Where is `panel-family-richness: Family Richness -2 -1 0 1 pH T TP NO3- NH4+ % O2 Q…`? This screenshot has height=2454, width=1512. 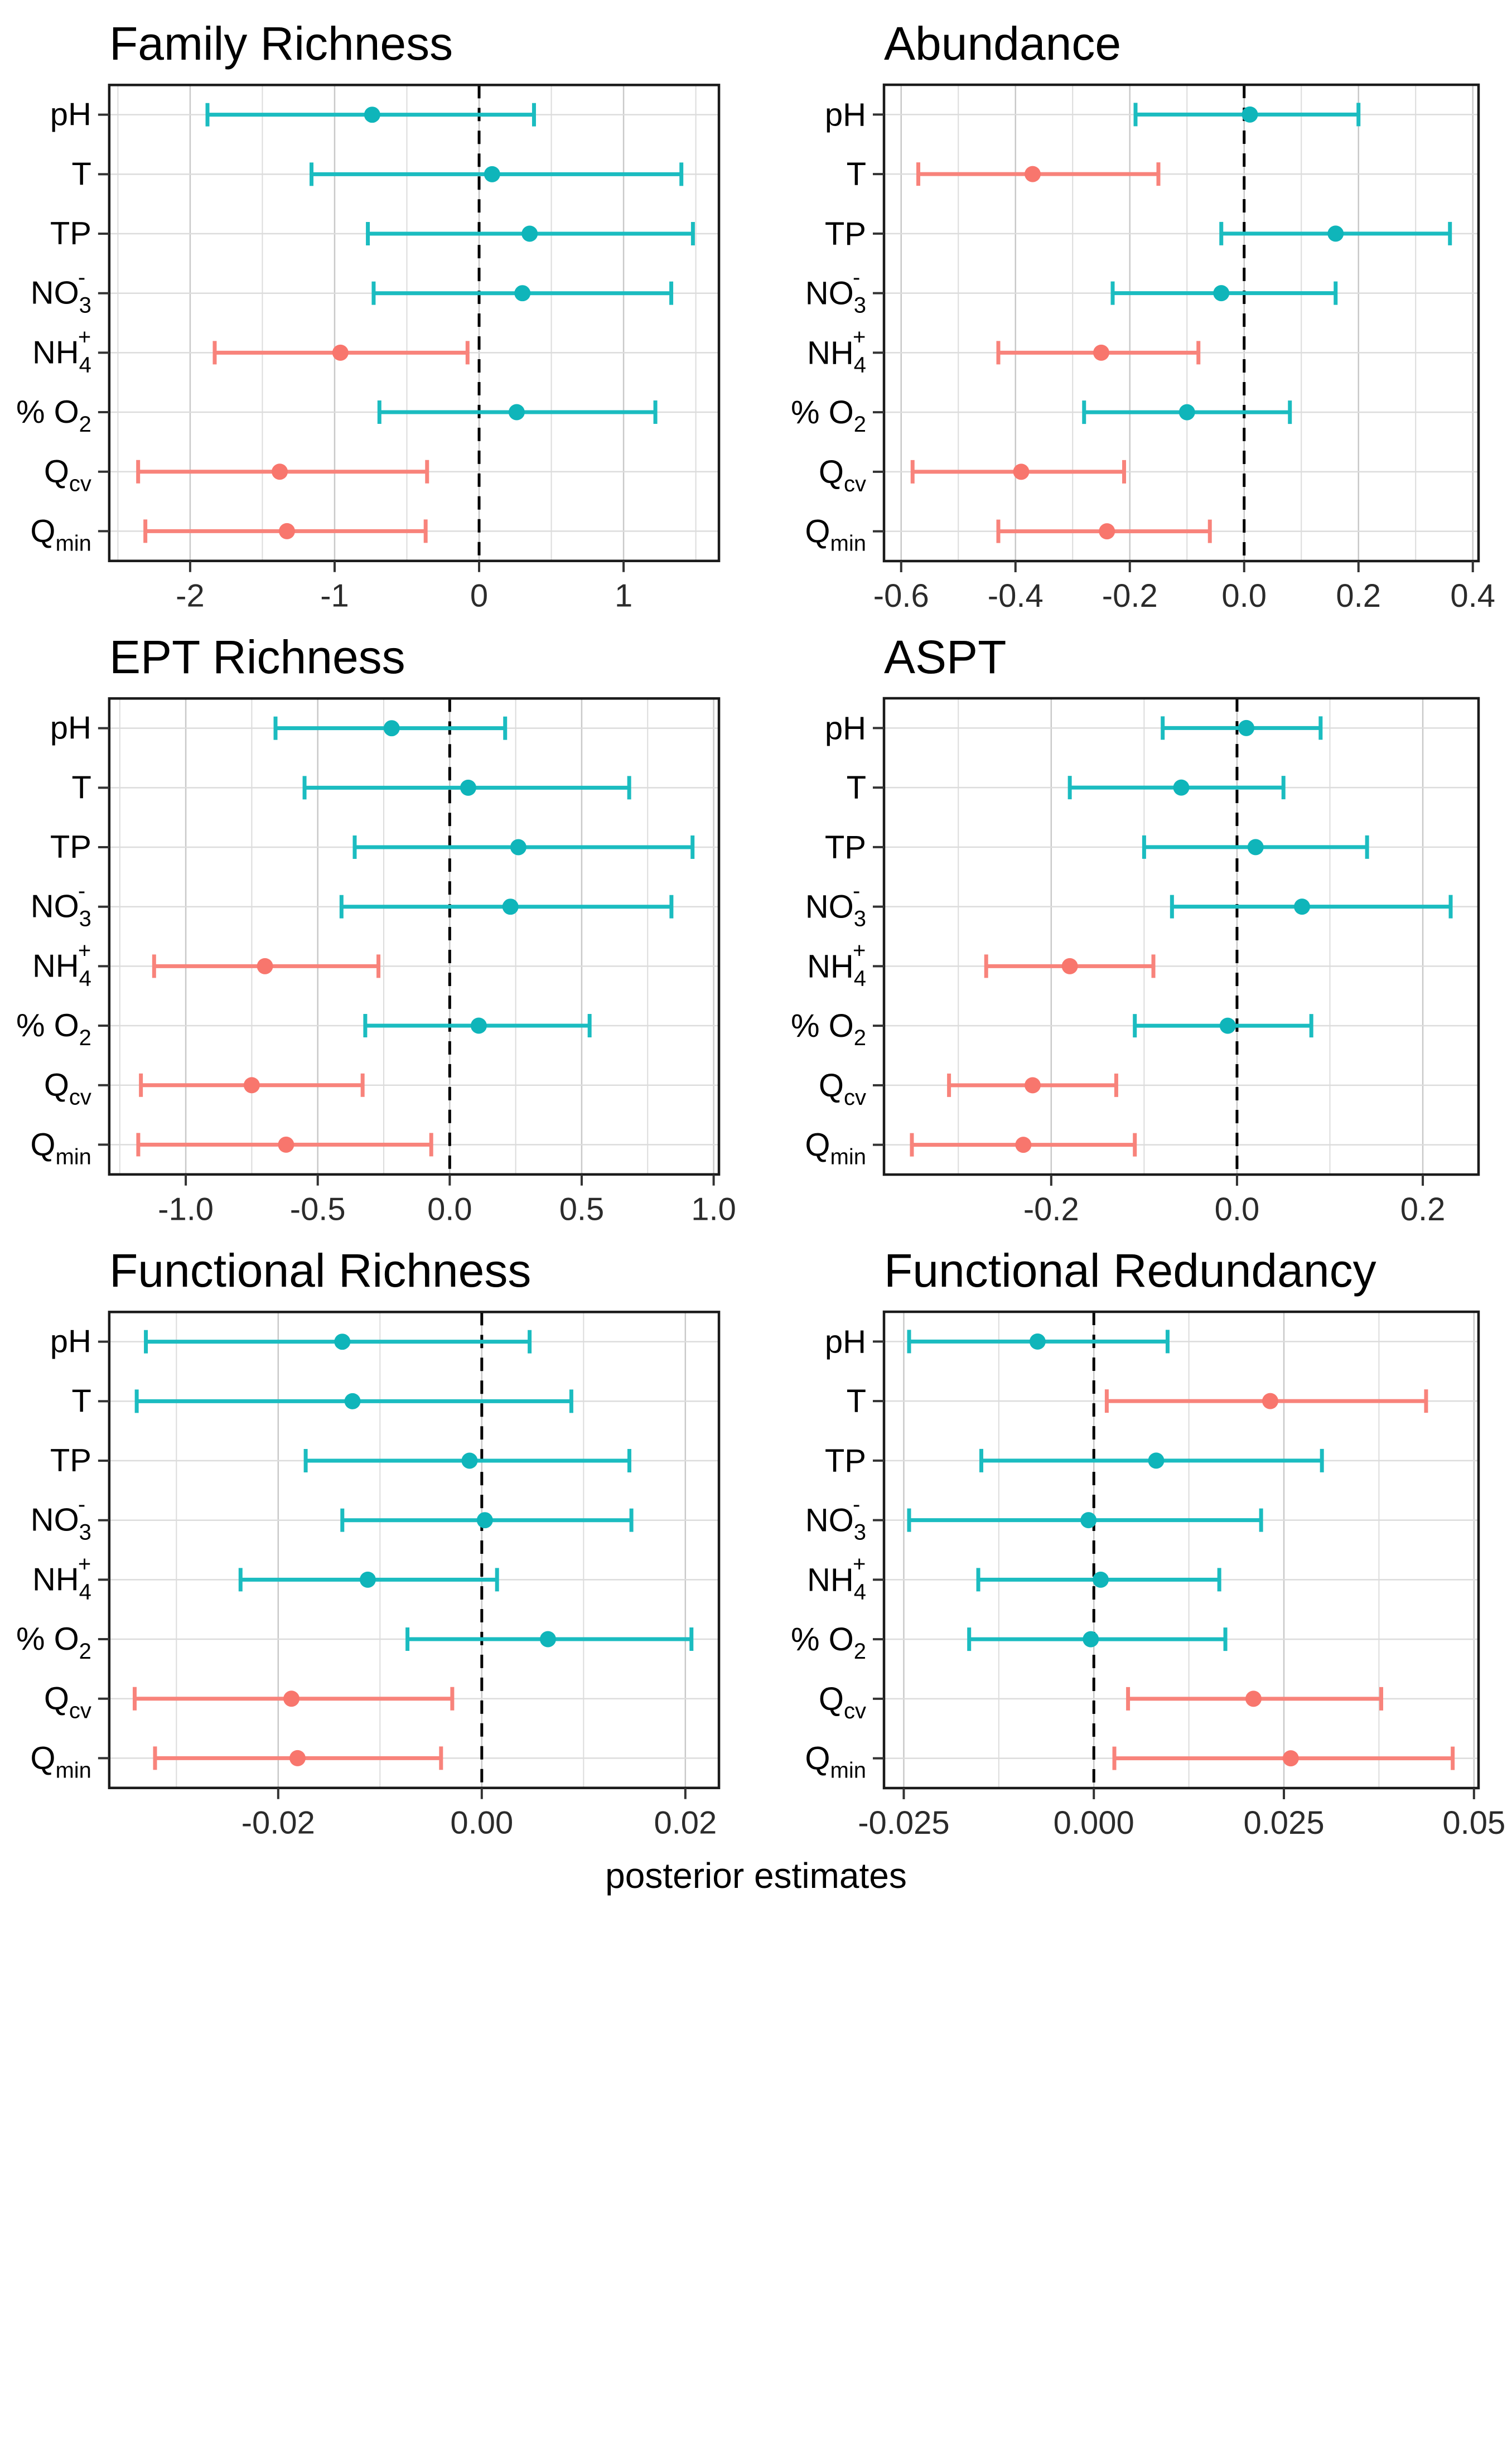 panel-family-richness: Family Richness -2 -1 0 1 pH T TP NO3- NH4+ % O2 Q… is located at coordinates (378, 307).